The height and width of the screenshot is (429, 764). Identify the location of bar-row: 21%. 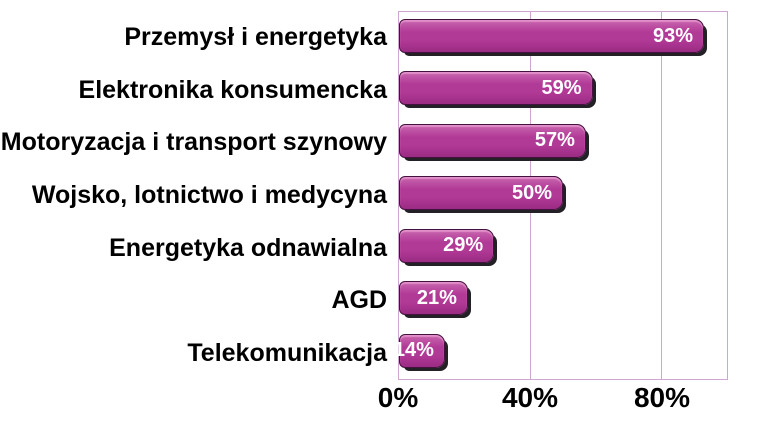
(563, 300).